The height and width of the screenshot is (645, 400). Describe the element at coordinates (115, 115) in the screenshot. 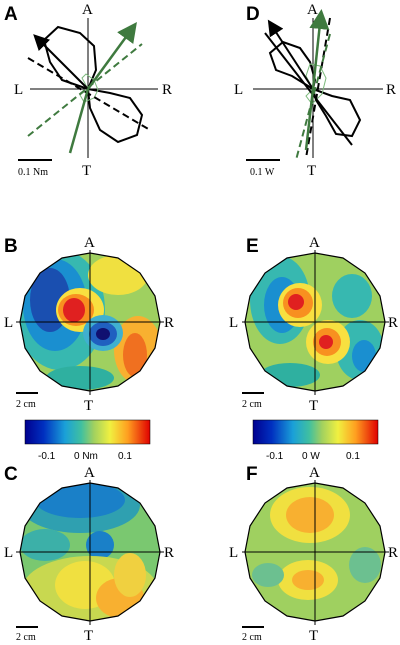

I see `torque-polygon-lower` at that location.